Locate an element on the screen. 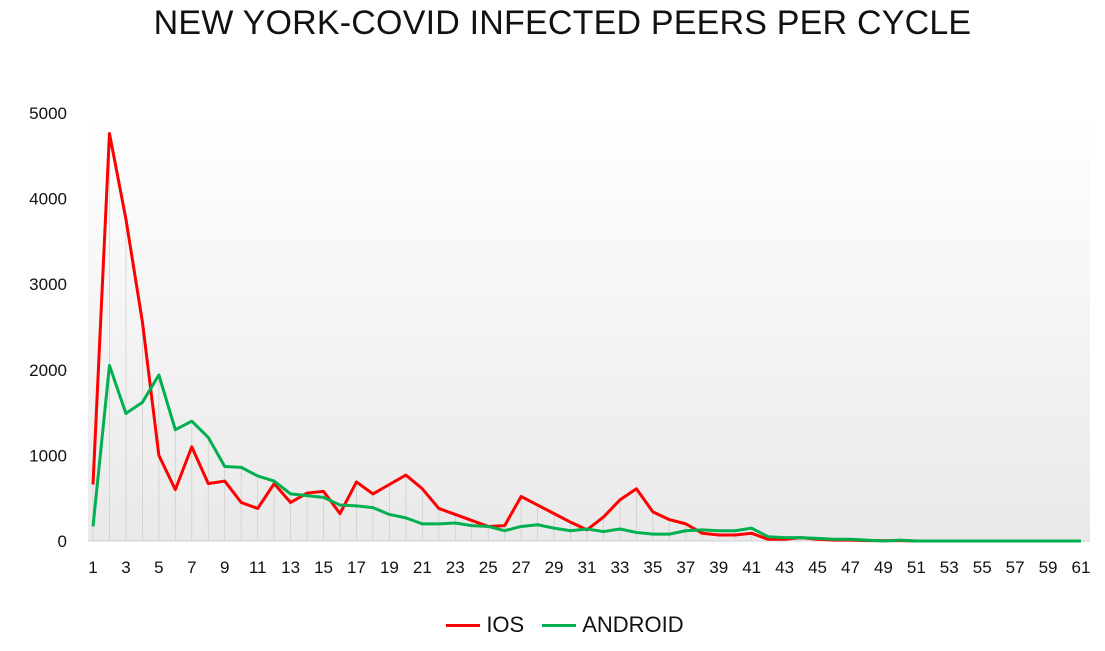  y-tick-label: 5000 is located at coordinates (48, 113).